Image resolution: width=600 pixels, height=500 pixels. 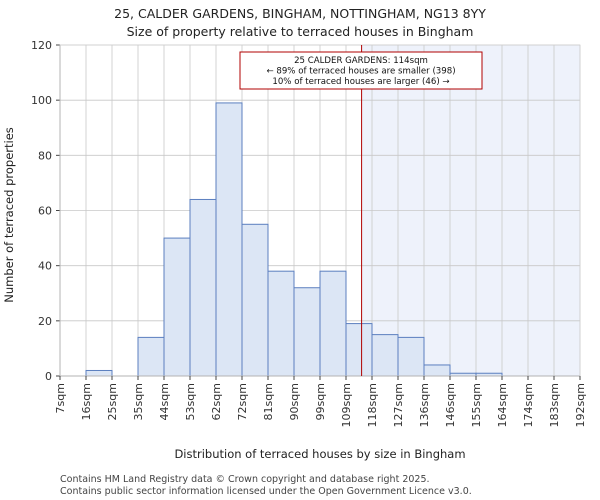 What do you see at coordinates (190, 401) in the screenshot?
I see `x-tick-label: 53sqm` at bounding box center [190, 401].